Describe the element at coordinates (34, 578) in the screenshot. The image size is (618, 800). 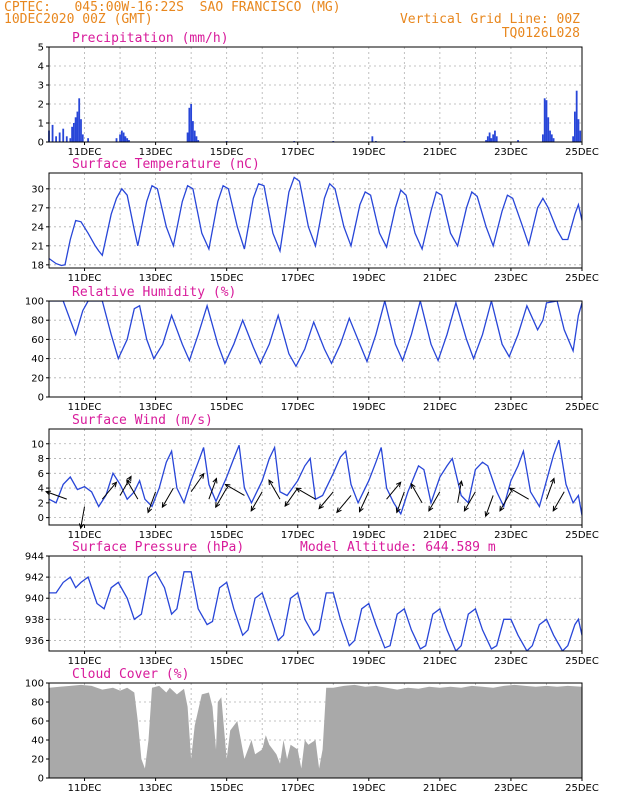
I see `y-tick-label: 942` at that location.